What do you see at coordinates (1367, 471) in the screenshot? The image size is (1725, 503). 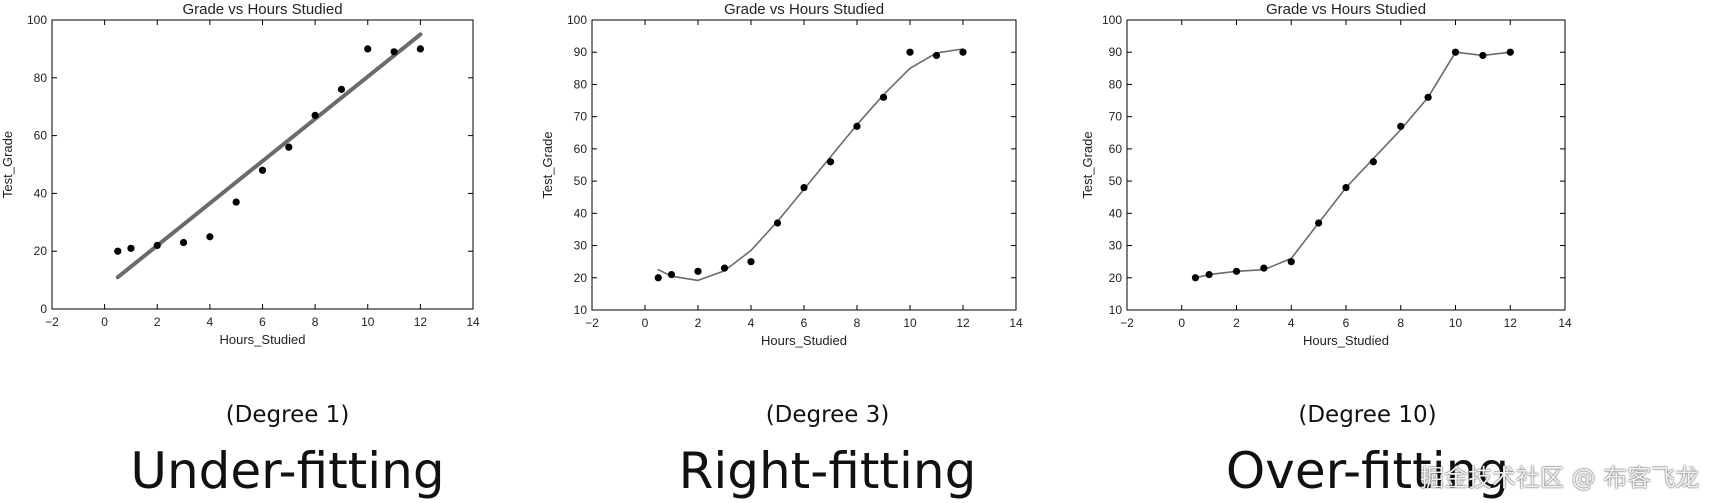 I see `fitting-caption: Over-fitting` at bounding box center [1367, 471].